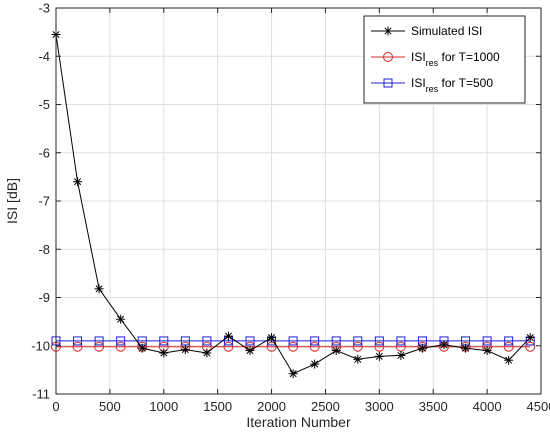  What do you see at coordinates (110, 406) in the screenshot?
I see `x-tick-label: 500` at bounding box center [110, 406].